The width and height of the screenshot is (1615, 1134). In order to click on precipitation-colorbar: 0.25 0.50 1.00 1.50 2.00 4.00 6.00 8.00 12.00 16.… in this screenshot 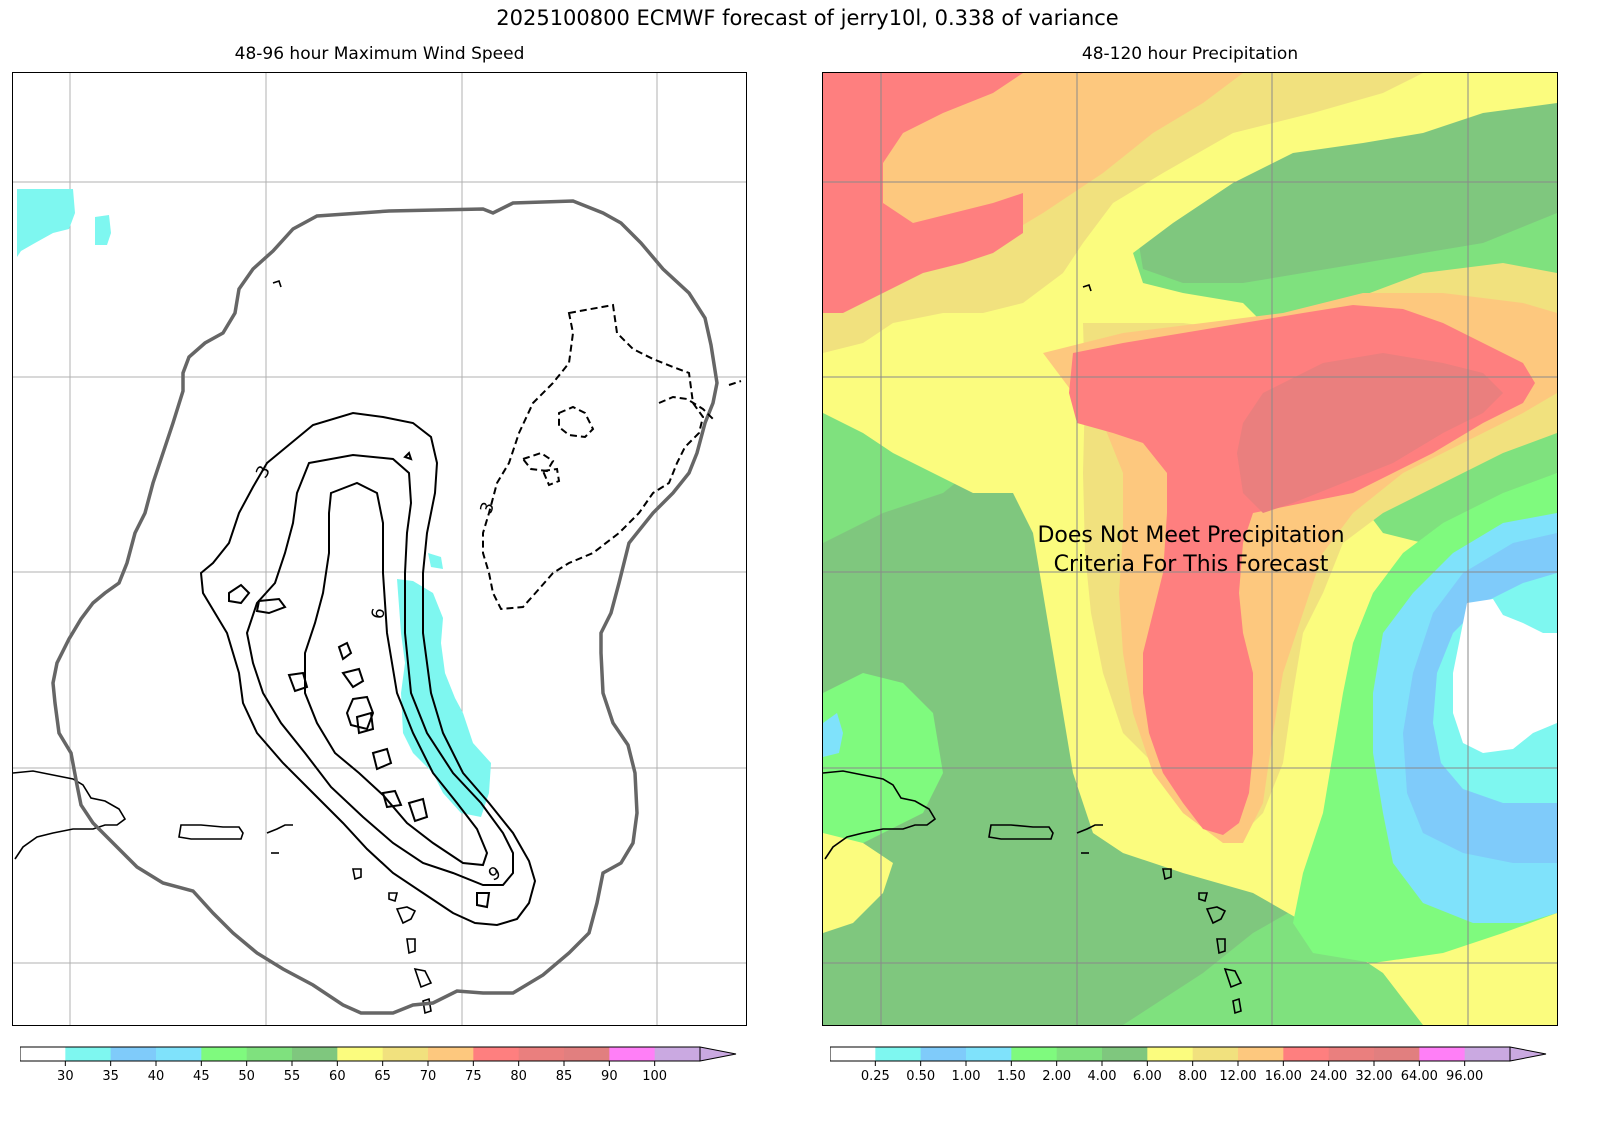, I will do `click(1190, 1069)`.